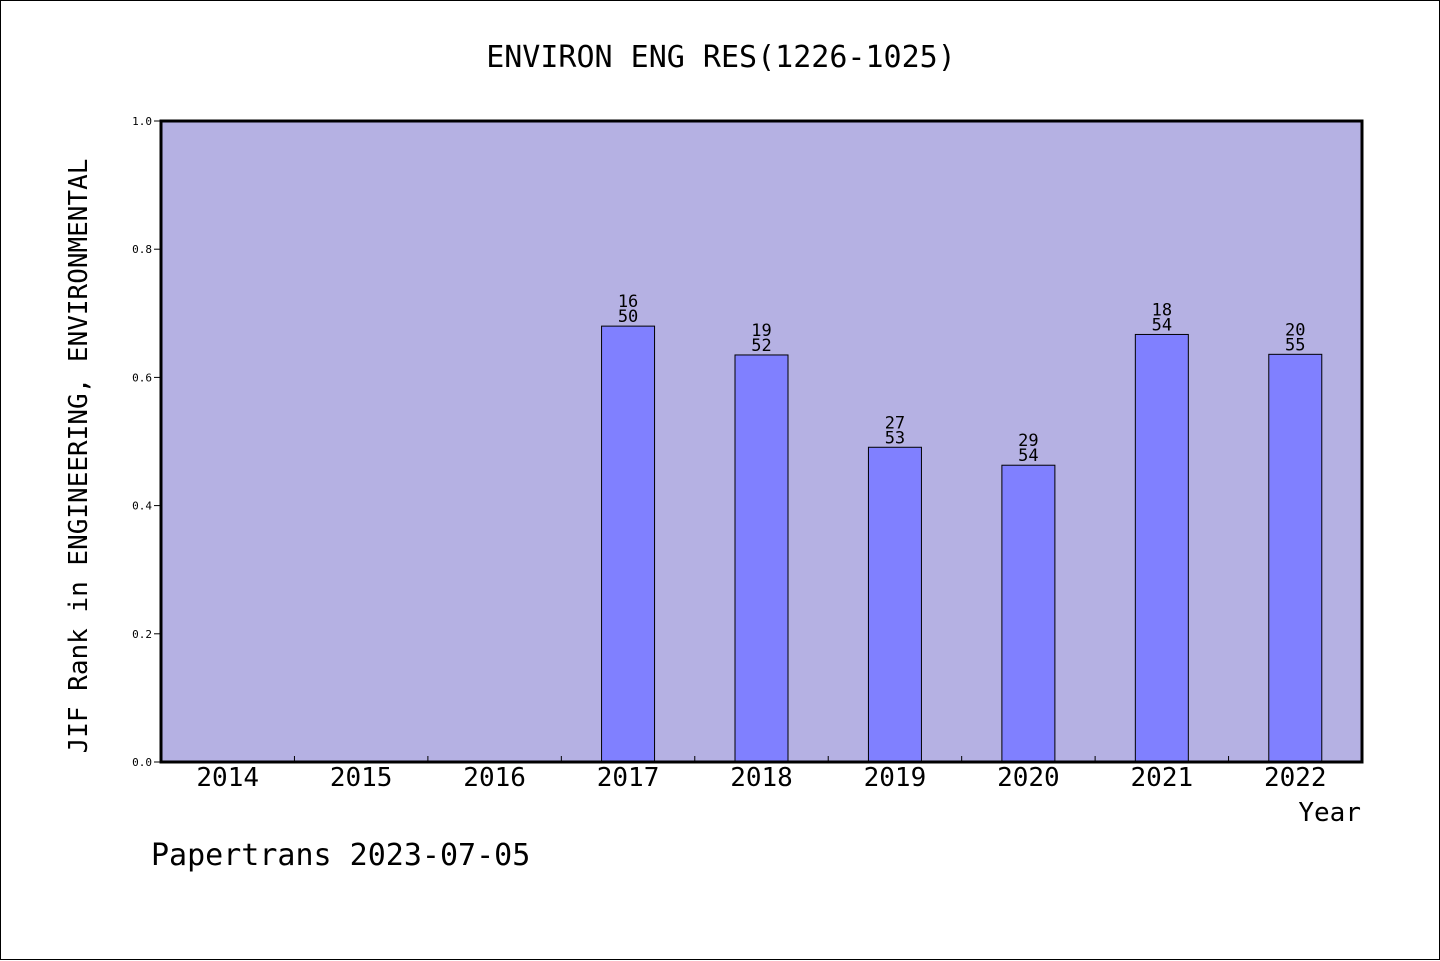  I want to click on y-tick-label: 0.2, so click(142, 634).